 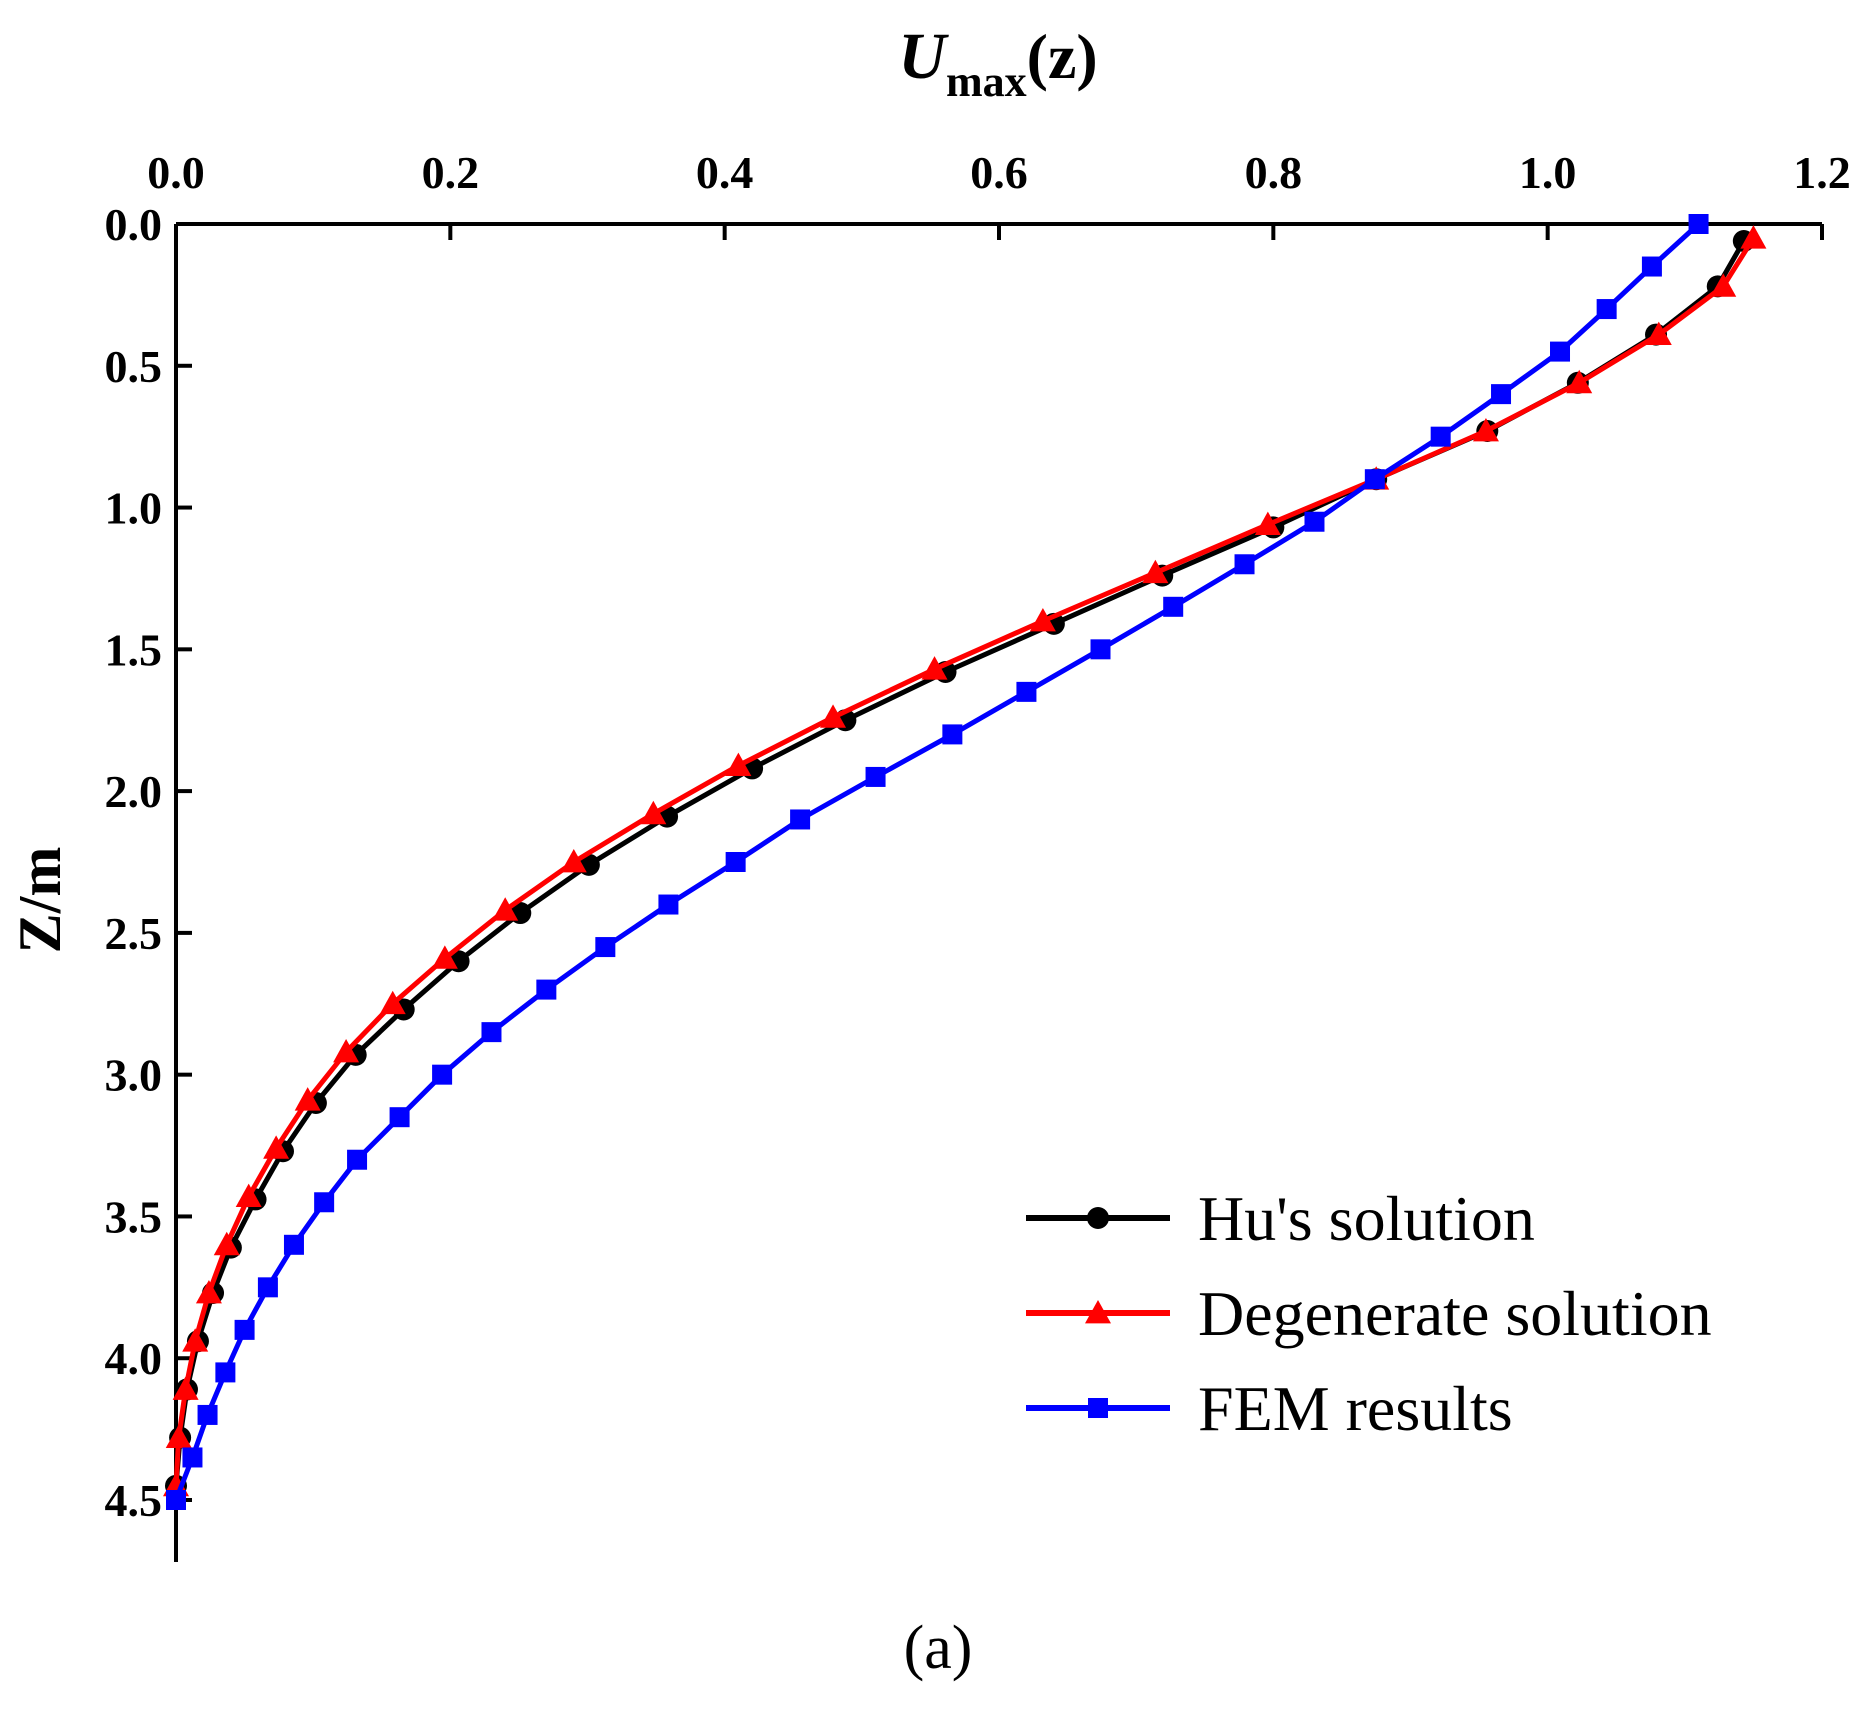 I want to click on y-tick-label: 3.5, so click(x=134, y=1216).